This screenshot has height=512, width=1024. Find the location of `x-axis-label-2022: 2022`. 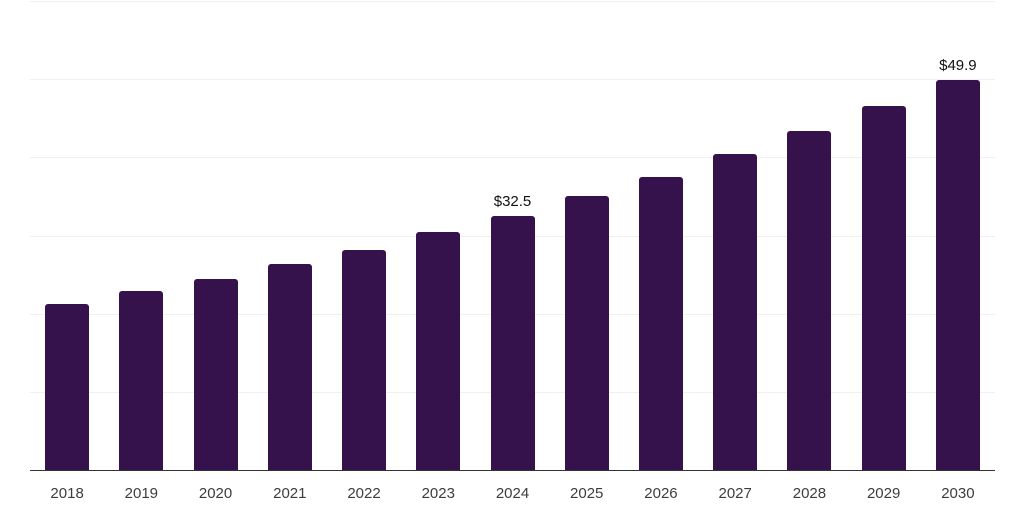

x-axis-label-2022: 2022 is located at coordinates (364, 493).